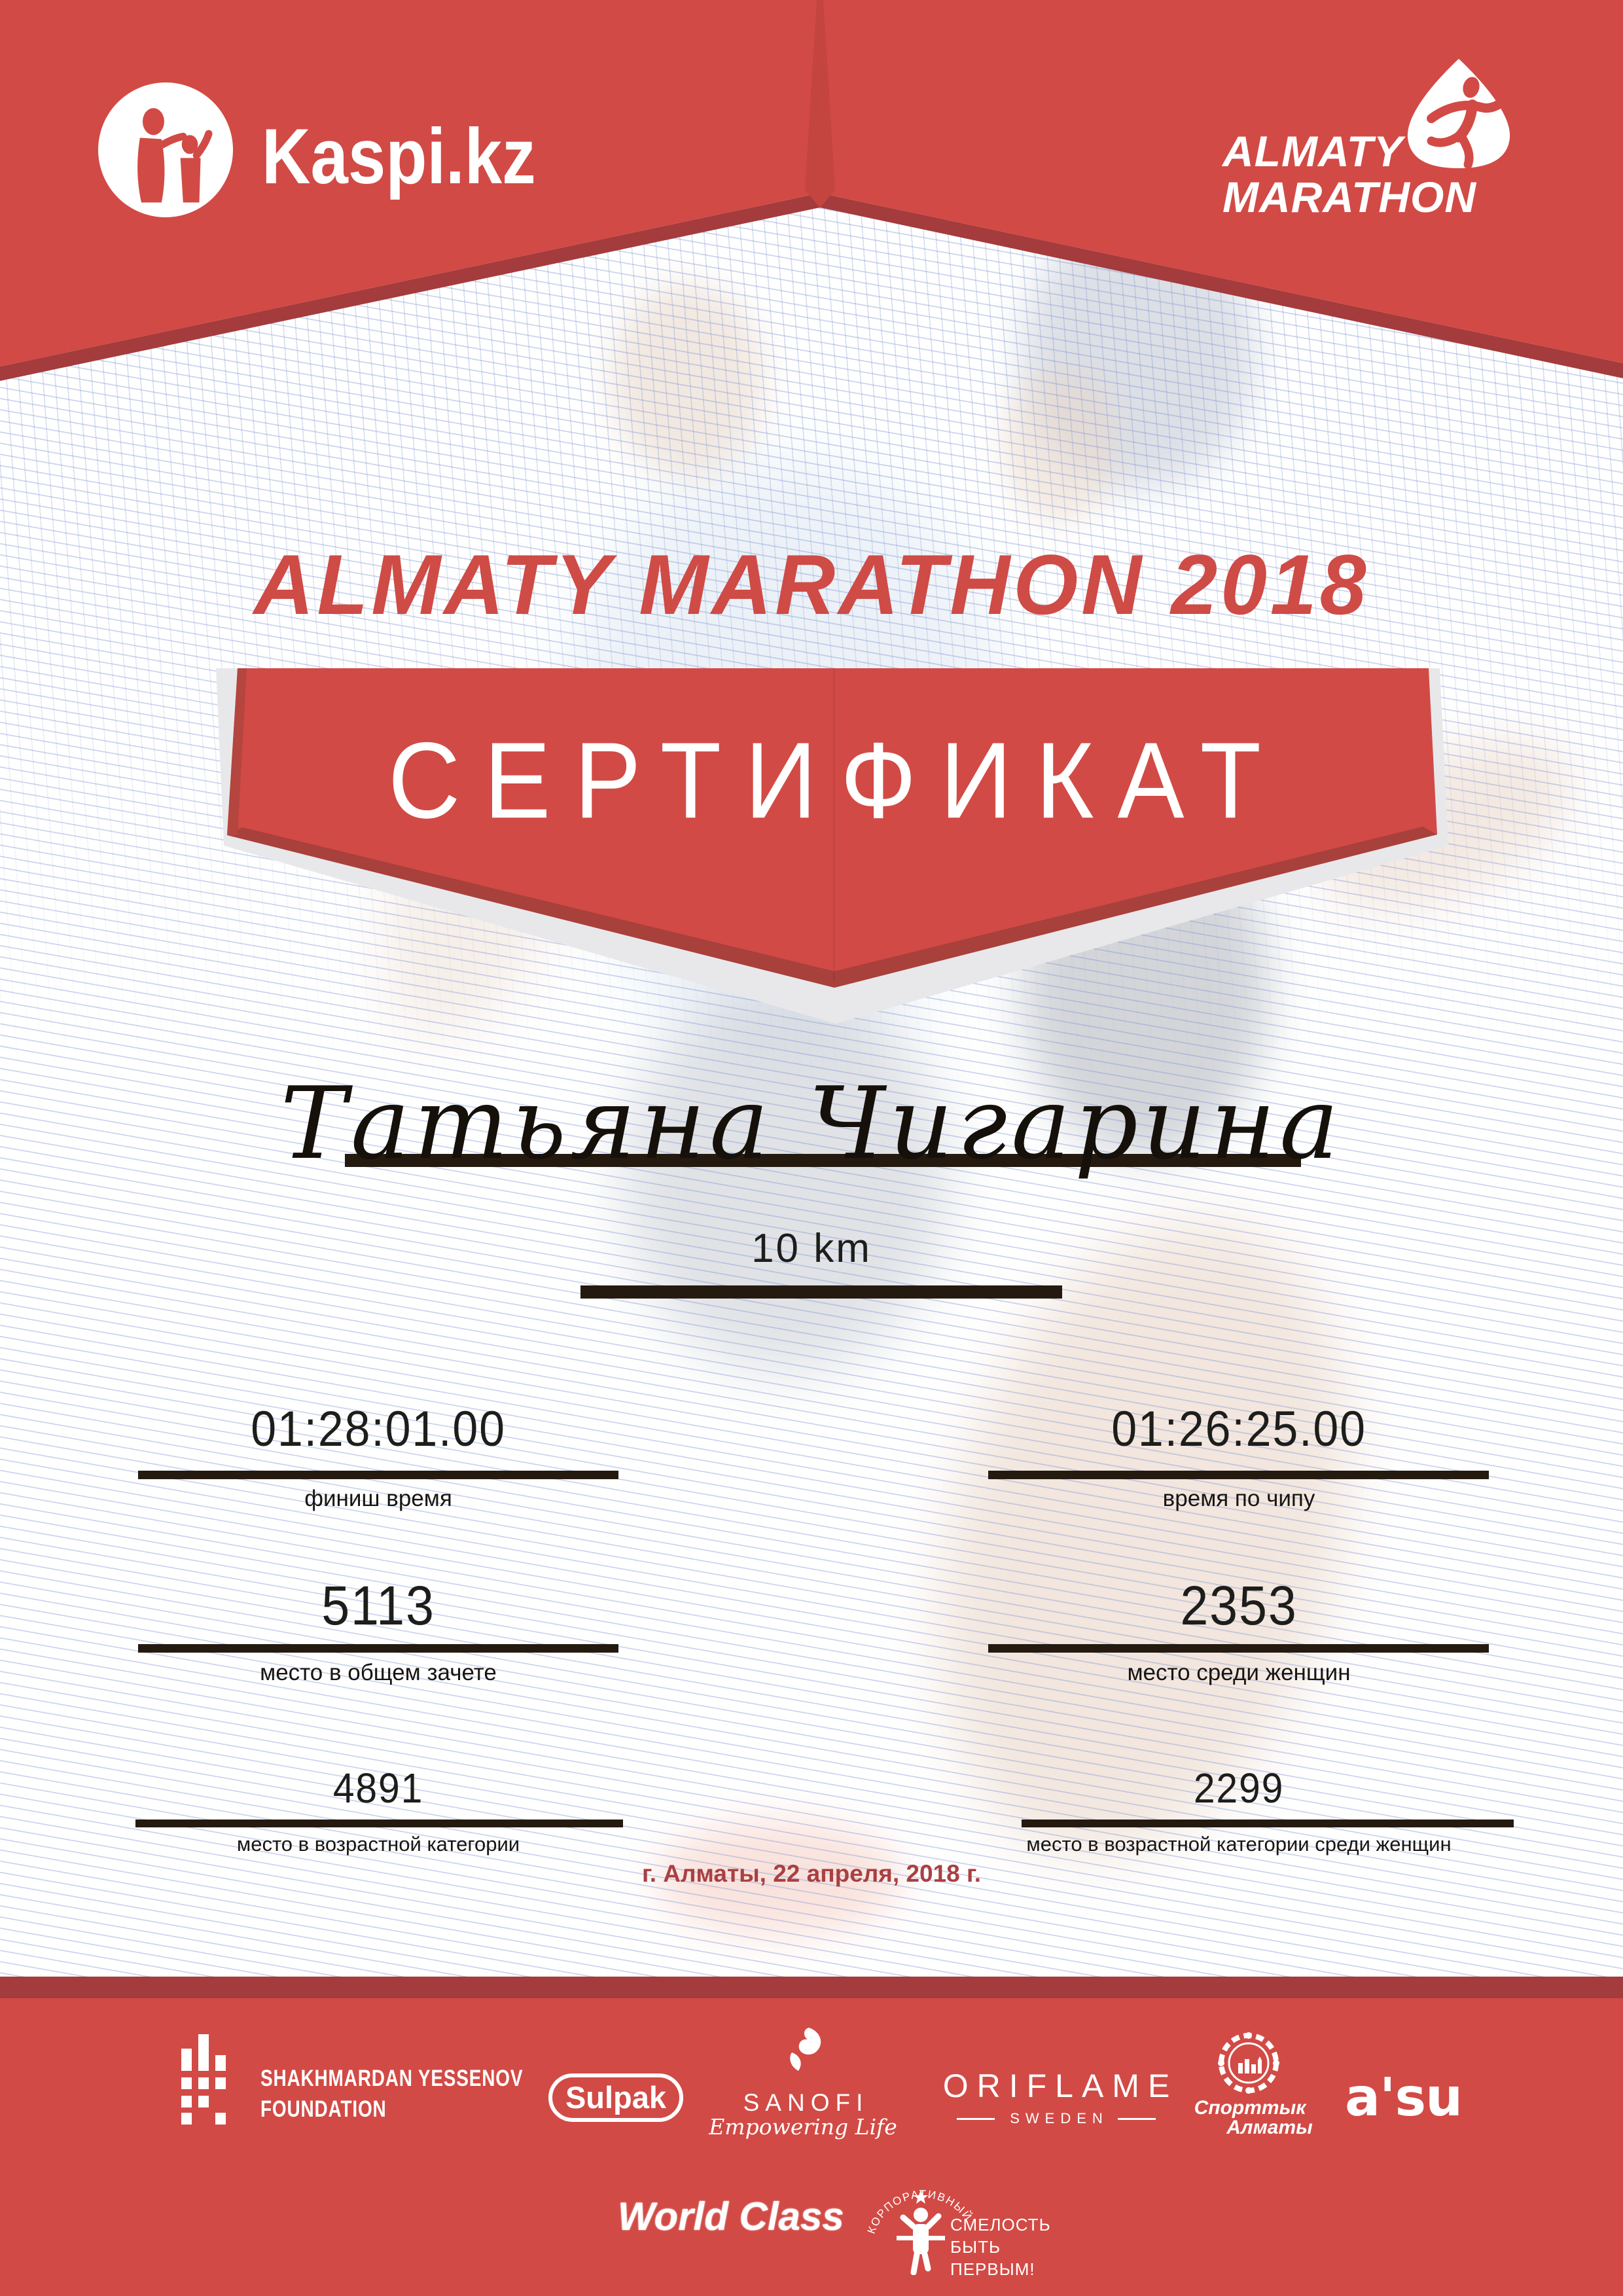  I want to click on stat-chip-time-value: 01:26:25.00, so click(1238, 1429).